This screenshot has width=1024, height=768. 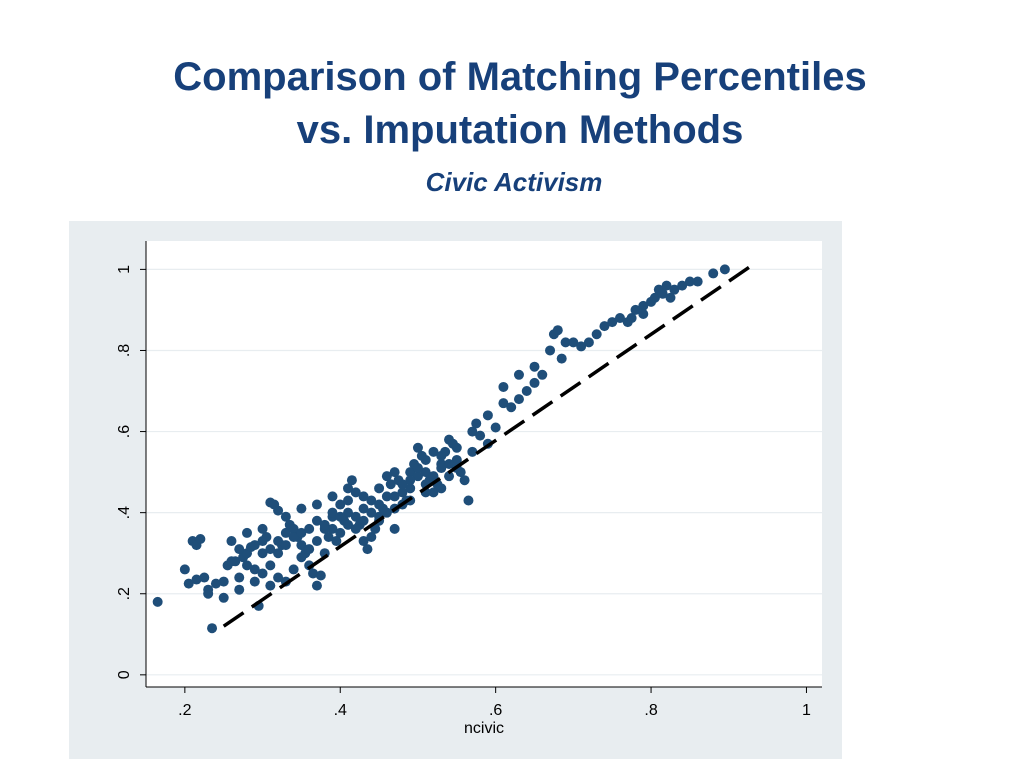 What do you see at coordinates (124, 431) in the screenshot?
I see `y-tick-label: .6` at bounding box center [124, 431].